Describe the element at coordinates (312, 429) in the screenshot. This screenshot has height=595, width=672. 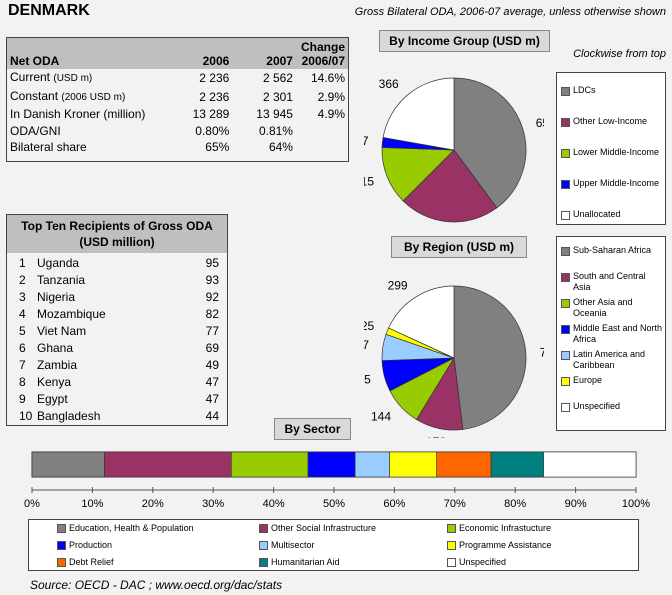
I see `sector-chart-title: By Sector` at that location.